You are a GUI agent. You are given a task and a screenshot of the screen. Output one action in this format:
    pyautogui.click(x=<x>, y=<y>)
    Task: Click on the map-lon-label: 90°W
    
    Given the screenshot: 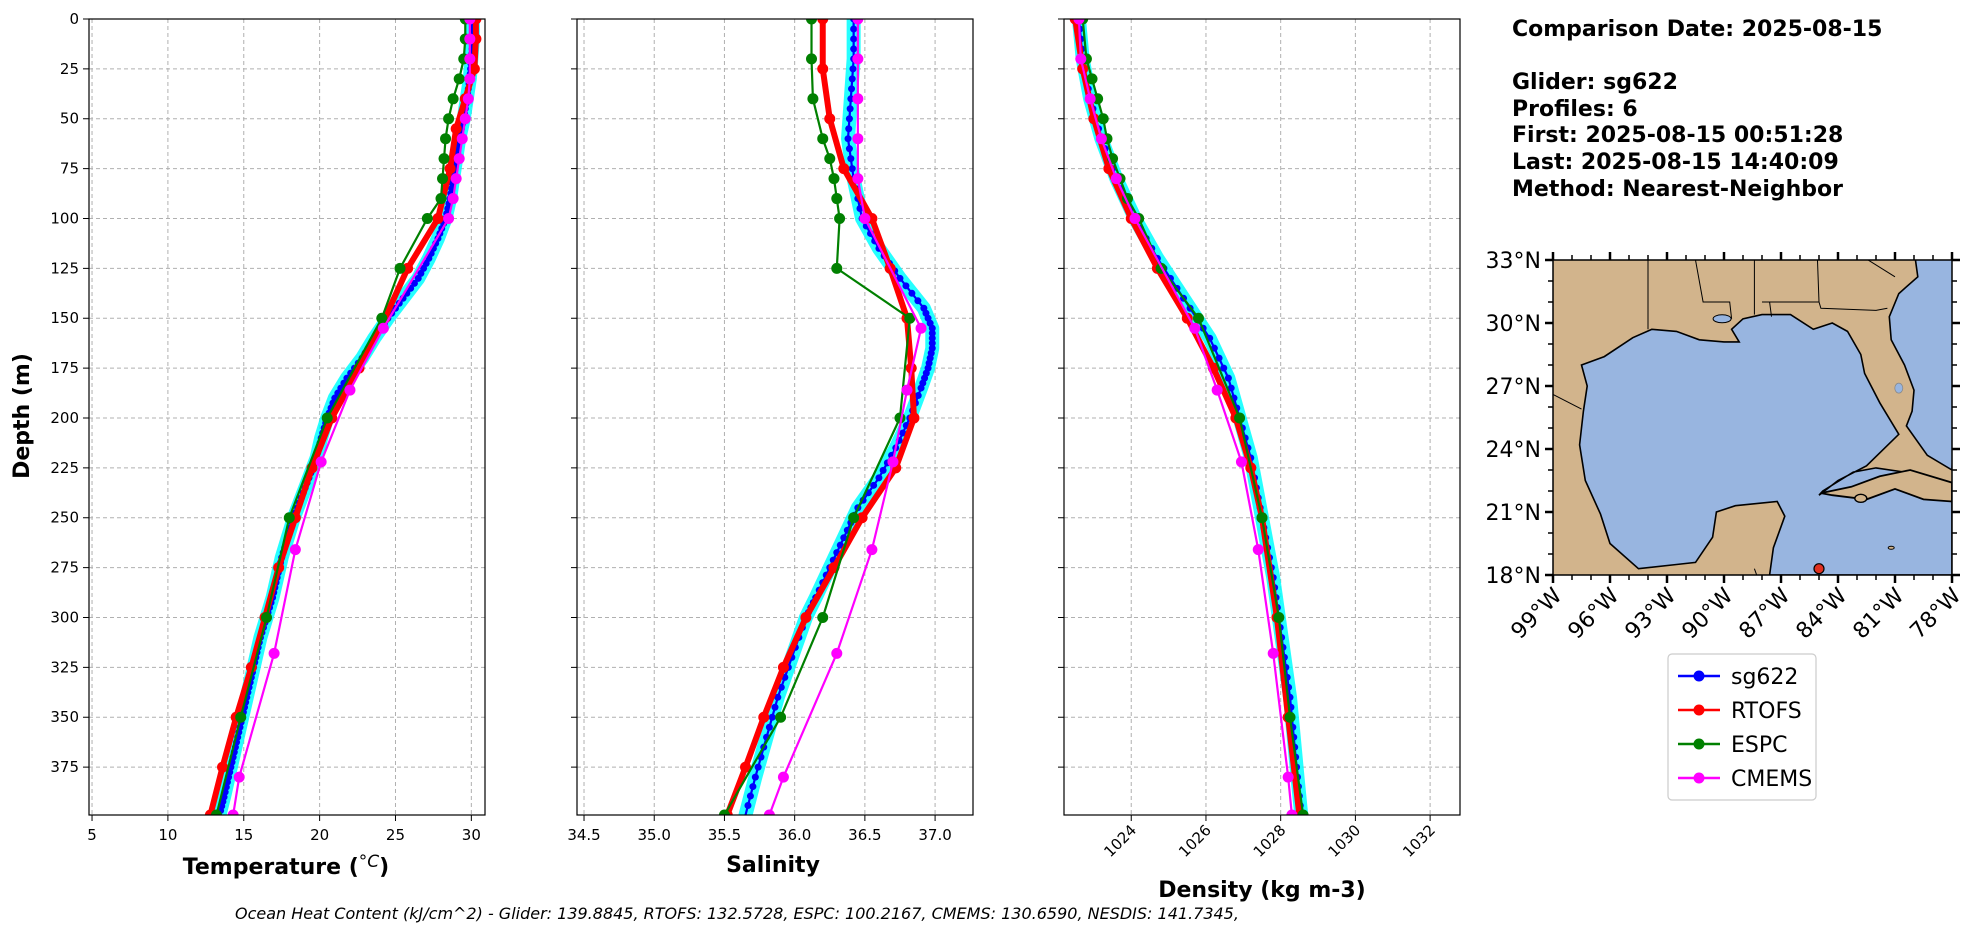 What is the action you would take?
    pyautogui.click(x=1708, y=613)
    